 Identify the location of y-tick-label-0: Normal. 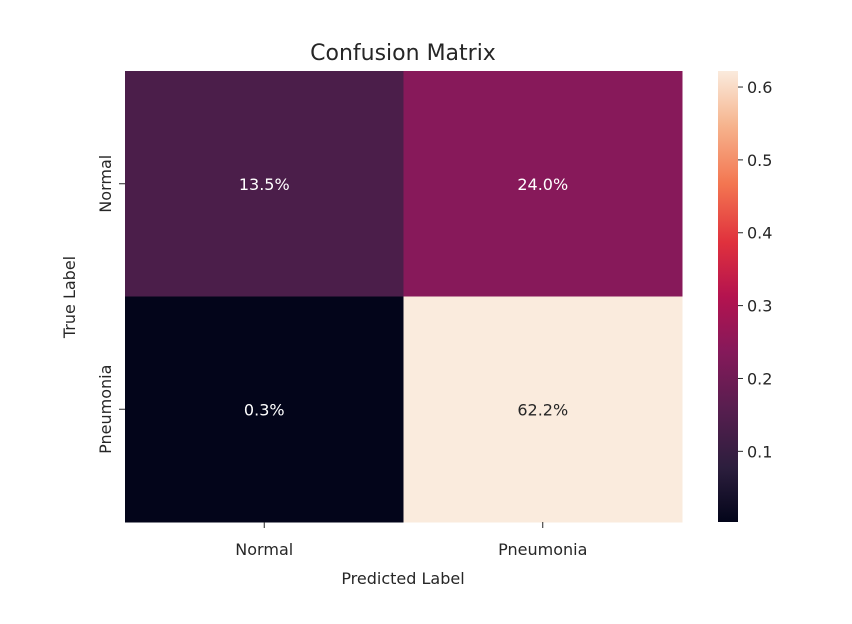
(105, 184).